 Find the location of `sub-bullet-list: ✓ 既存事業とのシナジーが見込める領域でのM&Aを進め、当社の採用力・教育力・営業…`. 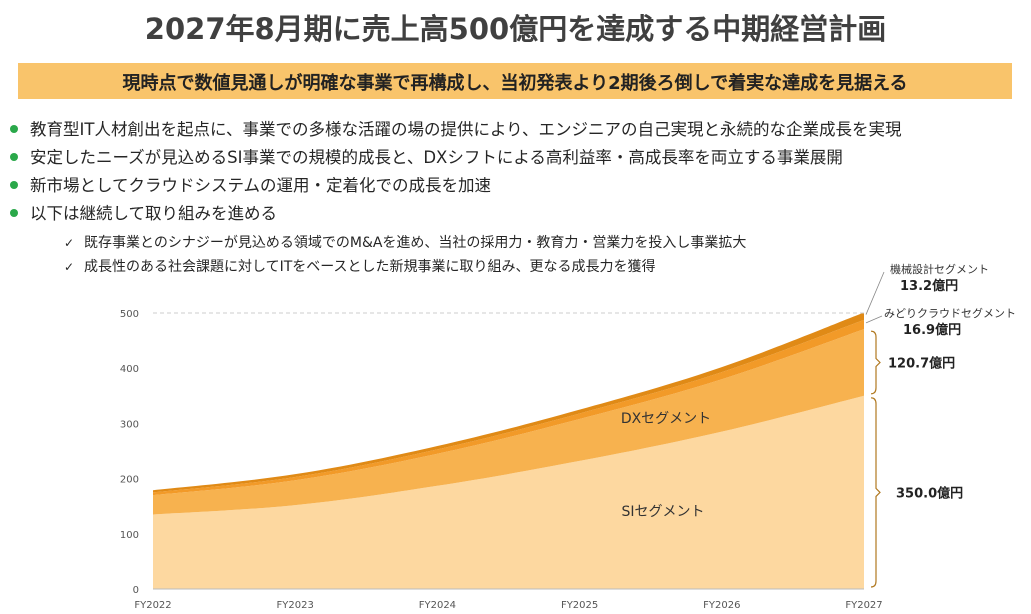

sub-bullet-list: ✓ 既存事業とのシナジーが見込める領域でのM&Aを進め、当社の採用力・教育力・営業… is located at coordinates (405, 255).